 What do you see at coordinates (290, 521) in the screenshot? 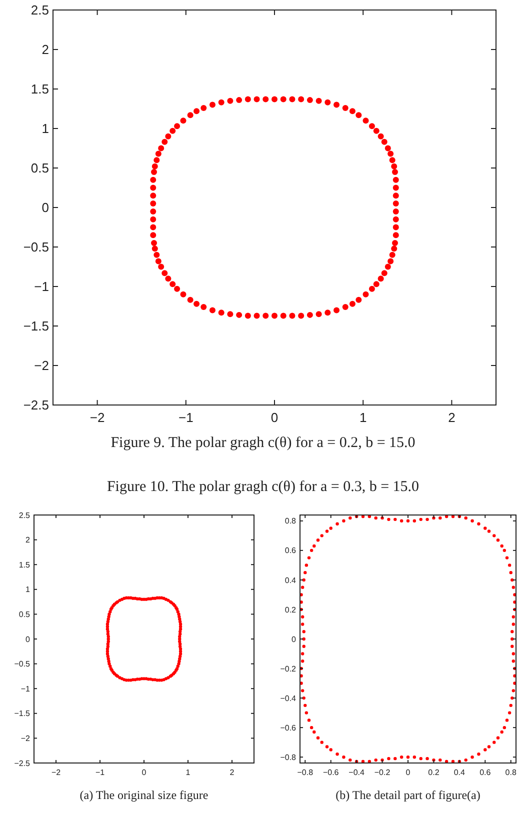
I see `y-tick-label: 0.8` at bounding box center [290, 521].